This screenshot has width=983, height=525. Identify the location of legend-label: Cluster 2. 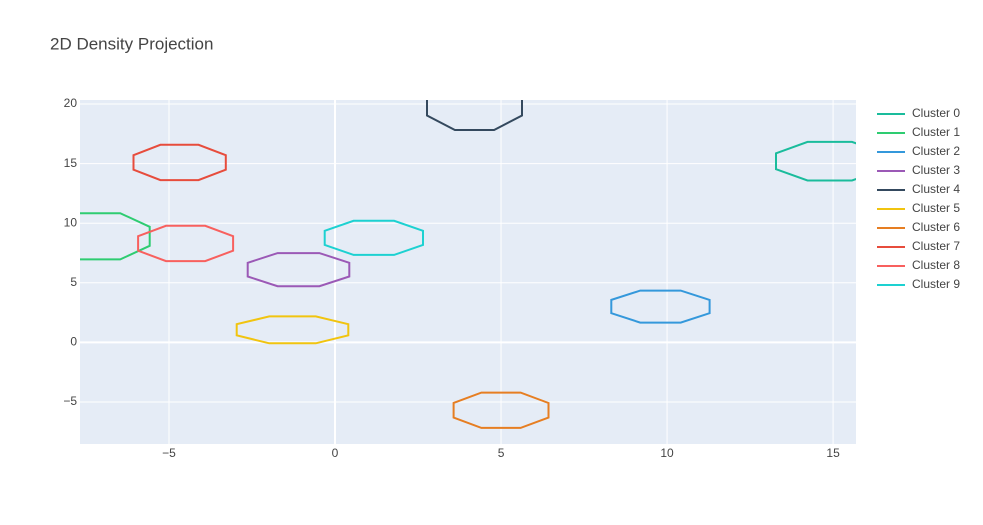
(936, 151).